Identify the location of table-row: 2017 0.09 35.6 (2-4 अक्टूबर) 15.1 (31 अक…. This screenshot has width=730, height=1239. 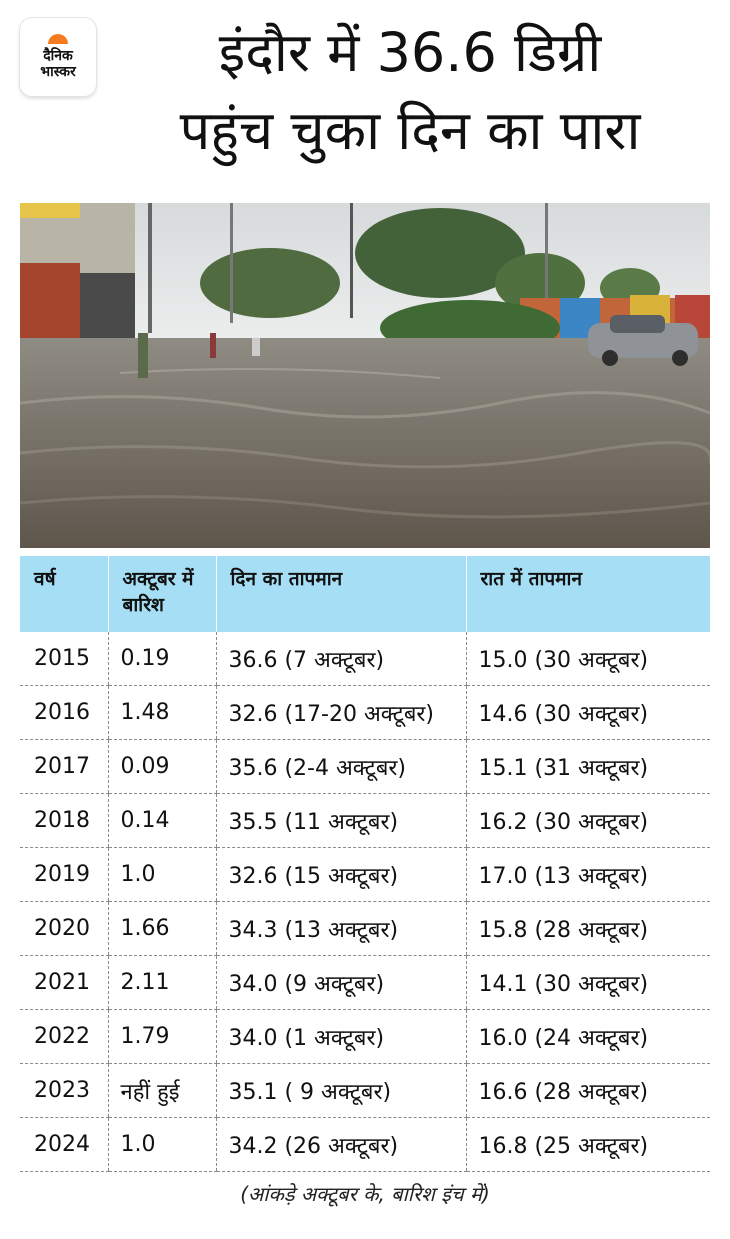
(365, 766).